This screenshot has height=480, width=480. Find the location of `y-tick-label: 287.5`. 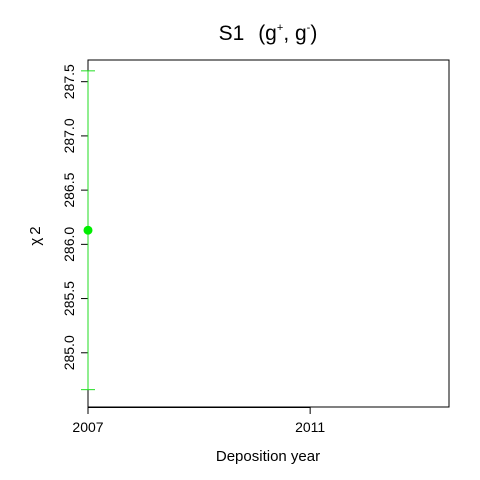

y-tick-label: 287.5 is located at coordinates (69, 81).